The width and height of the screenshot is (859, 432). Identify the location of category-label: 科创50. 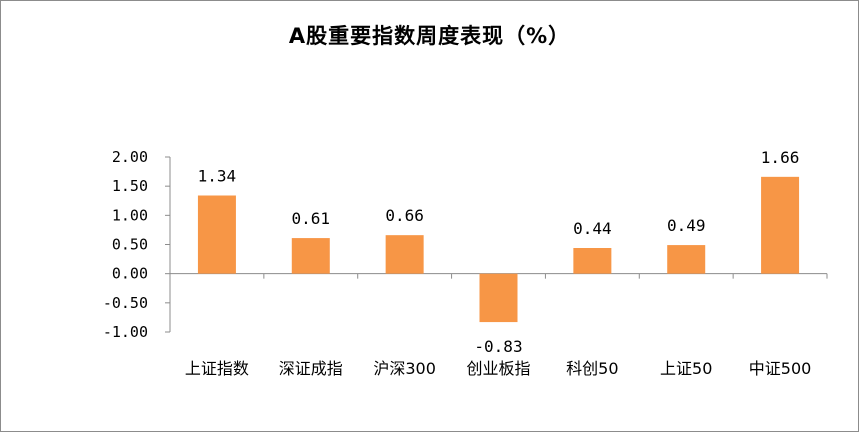
(592, 368).